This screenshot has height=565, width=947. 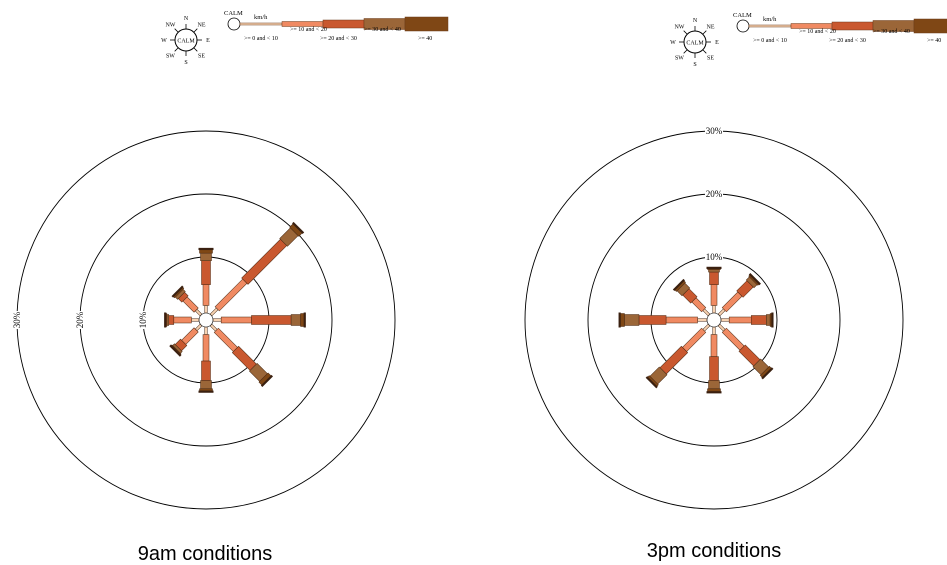 What do you see at coordinates (425, 39) in the screenshot?
I see `legend-bin-label-5: >= 40` at bounding box center [425, 39].